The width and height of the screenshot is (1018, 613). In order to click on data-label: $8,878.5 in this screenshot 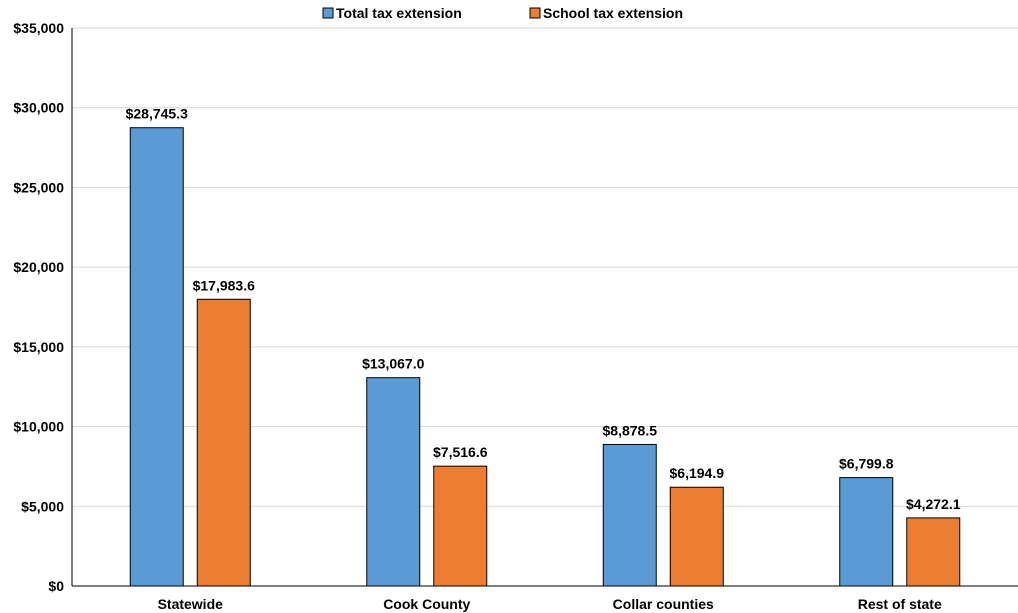, I will do `click(630, 430)`.